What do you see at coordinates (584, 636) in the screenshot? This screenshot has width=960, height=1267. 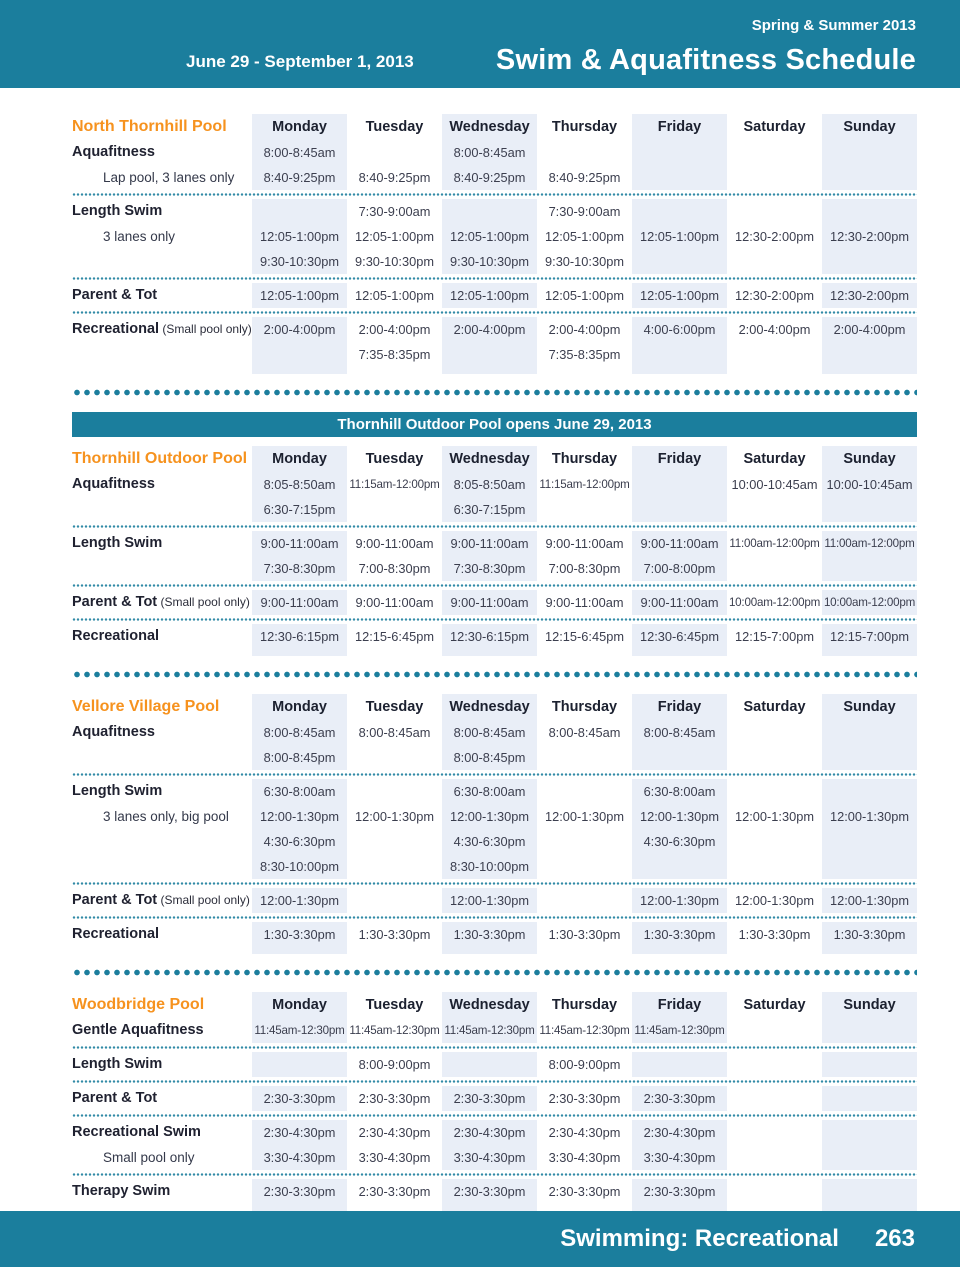 I see `time-cell: 12:15-6:45pm` at bounding box center [584, 636].